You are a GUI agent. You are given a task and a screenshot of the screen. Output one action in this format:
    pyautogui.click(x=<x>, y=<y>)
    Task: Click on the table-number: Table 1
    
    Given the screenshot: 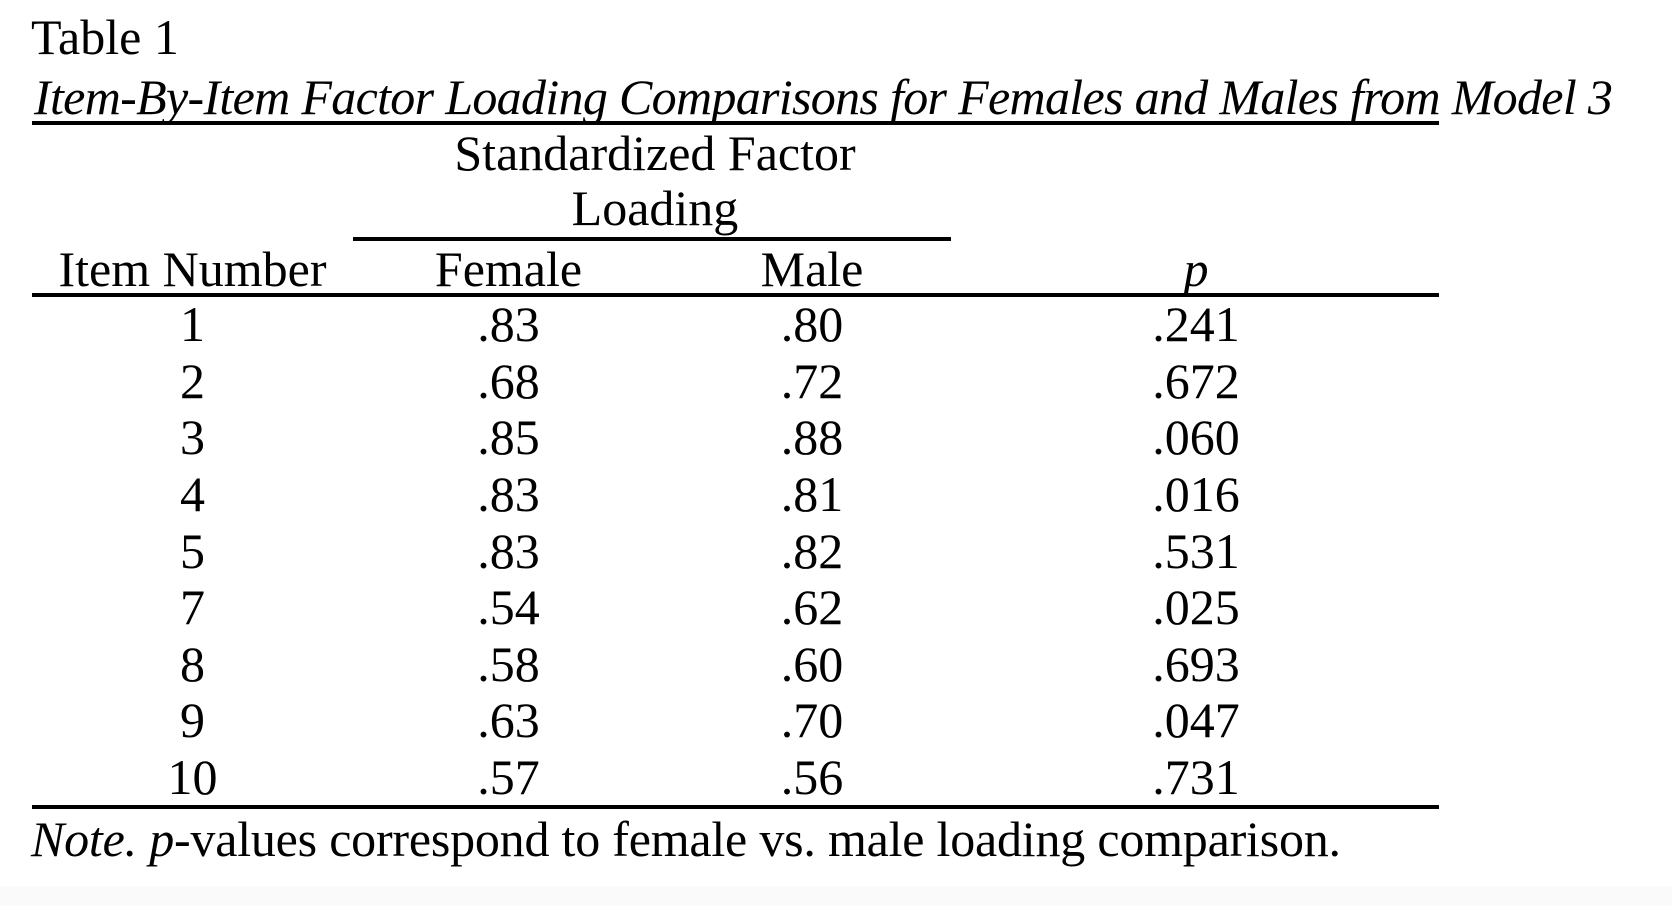 What is the action you would take?
    pyautogui.click(x=105, y=37)
    